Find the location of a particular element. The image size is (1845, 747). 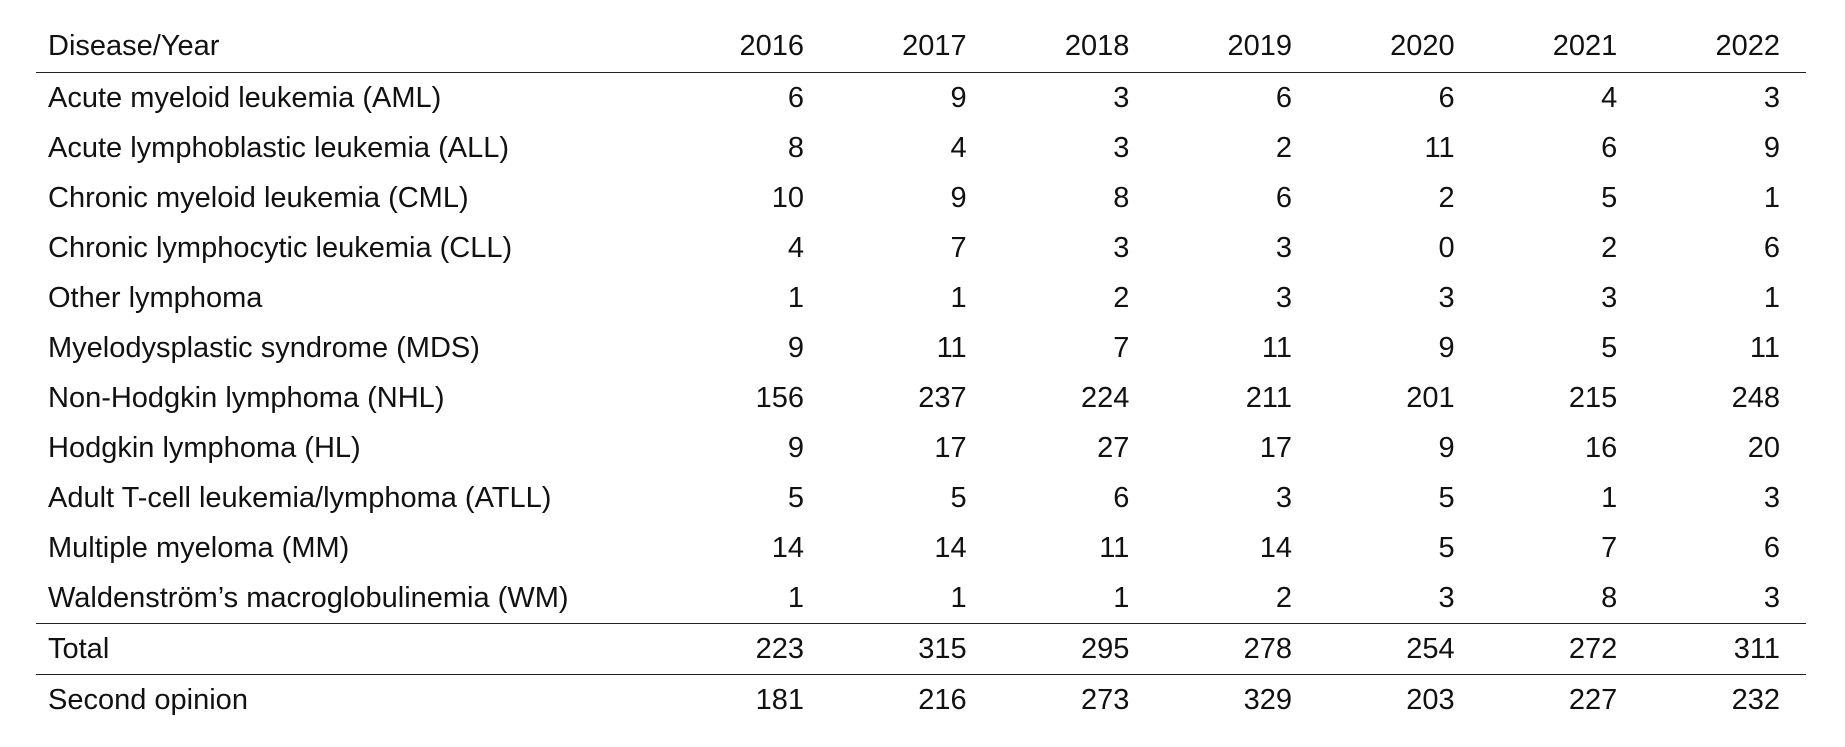

disease-label: Myelodysplastic syndrome (MDS) is located at coordinates (264, 348).